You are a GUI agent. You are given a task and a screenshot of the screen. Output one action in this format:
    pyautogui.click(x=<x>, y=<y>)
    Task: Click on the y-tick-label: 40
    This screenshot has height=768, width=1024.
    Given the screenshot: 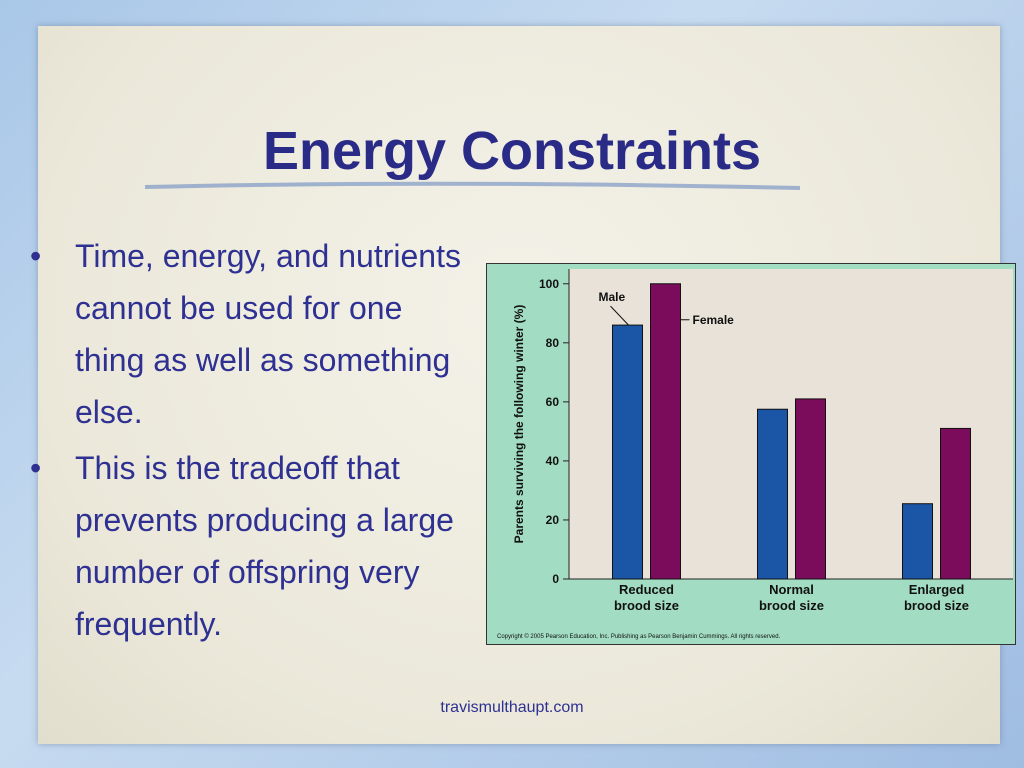 What is the action you would take?
    pyautogui.click(x=553, y=461)
    